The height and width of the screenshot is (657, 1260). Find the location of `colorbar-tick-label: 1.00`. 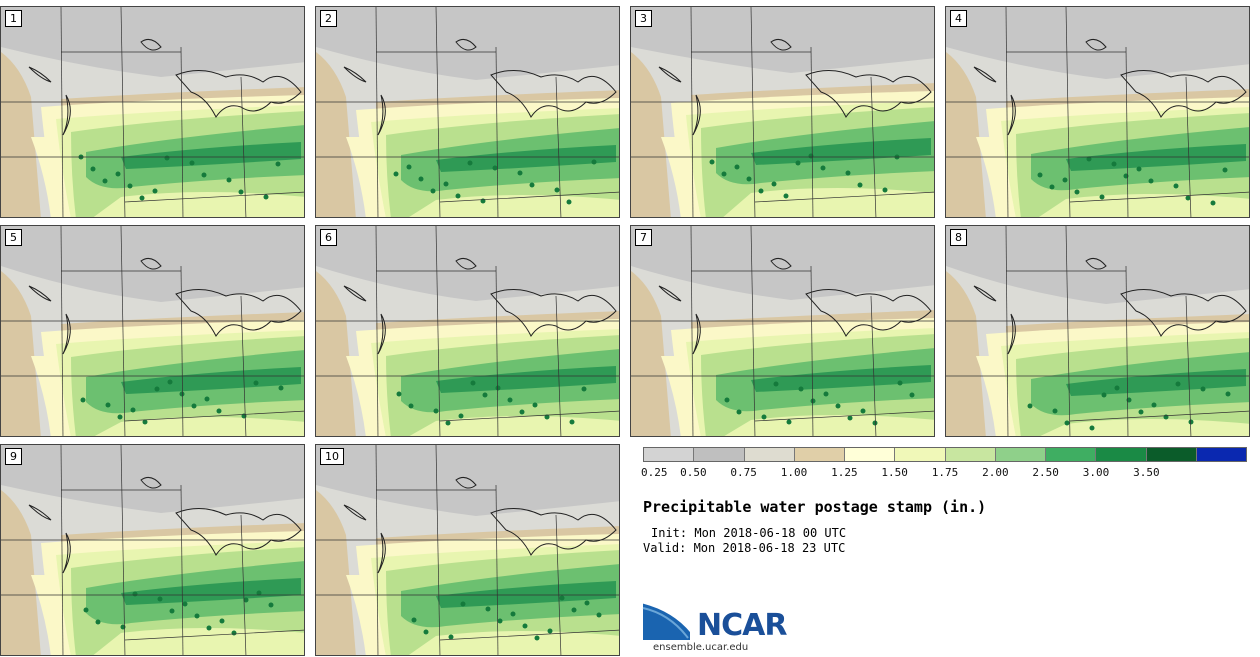

colorbar-tick-label: 1.00 is located at coordinates (794, 472).